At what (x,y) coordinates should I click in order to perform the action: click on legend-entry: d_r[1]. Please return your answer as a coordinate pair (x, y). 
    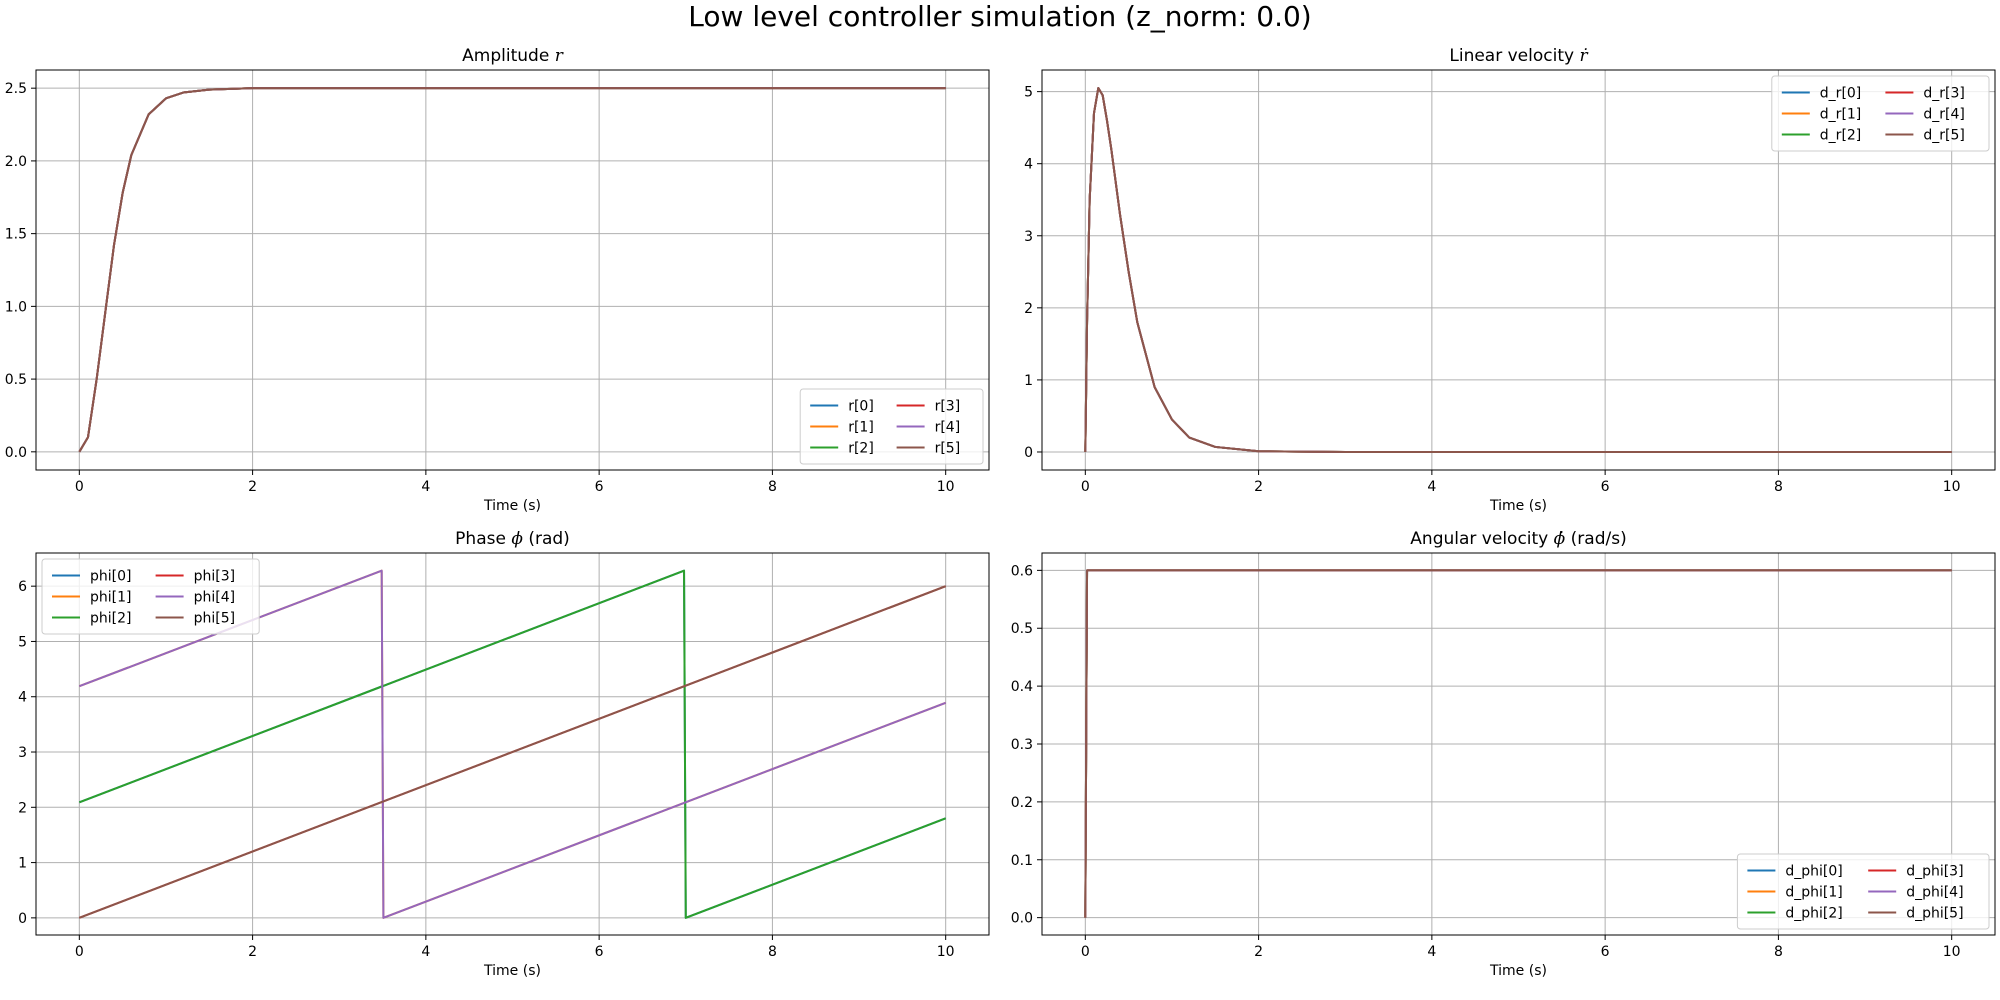
    Looking at the image, I should click on (1821, 115).